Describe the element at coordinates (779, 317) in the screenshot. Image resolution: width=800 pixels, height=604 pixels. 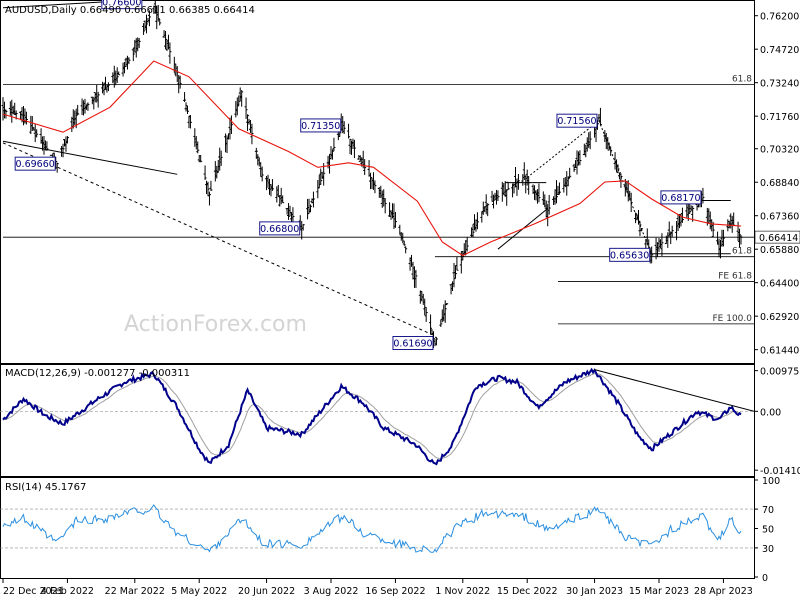
I see `price-tick-label: 0.62920` at that location.